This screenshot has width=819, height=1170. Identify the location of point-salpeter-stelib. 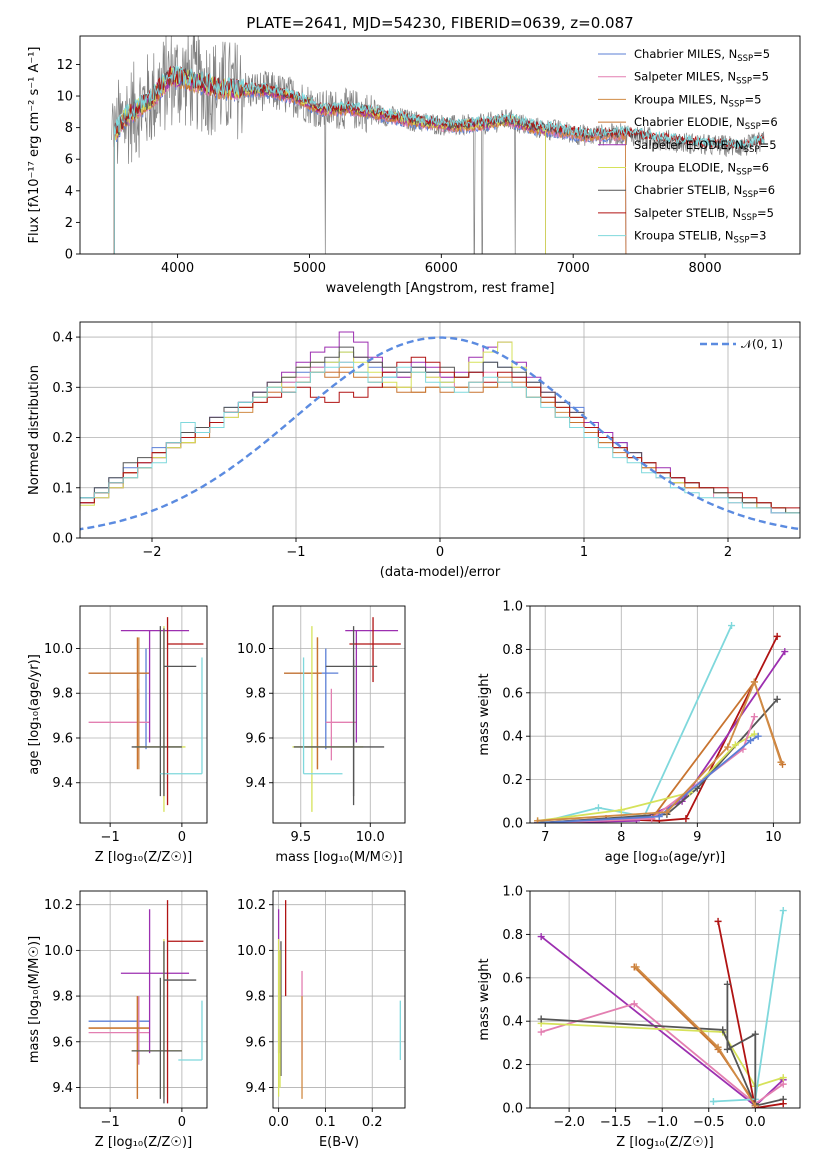
(375, 650).